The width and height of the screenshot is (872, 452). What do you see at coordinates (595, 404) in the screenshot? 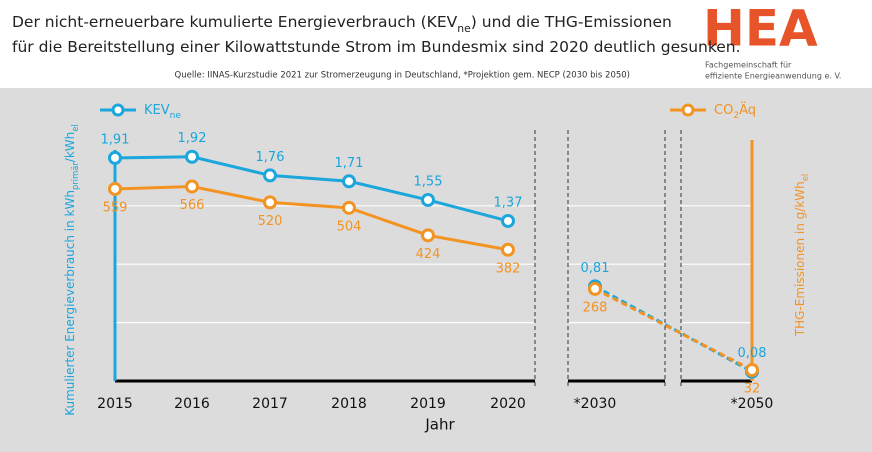
I see `x-tick-label: *2030` at bounding box center [595, 404].